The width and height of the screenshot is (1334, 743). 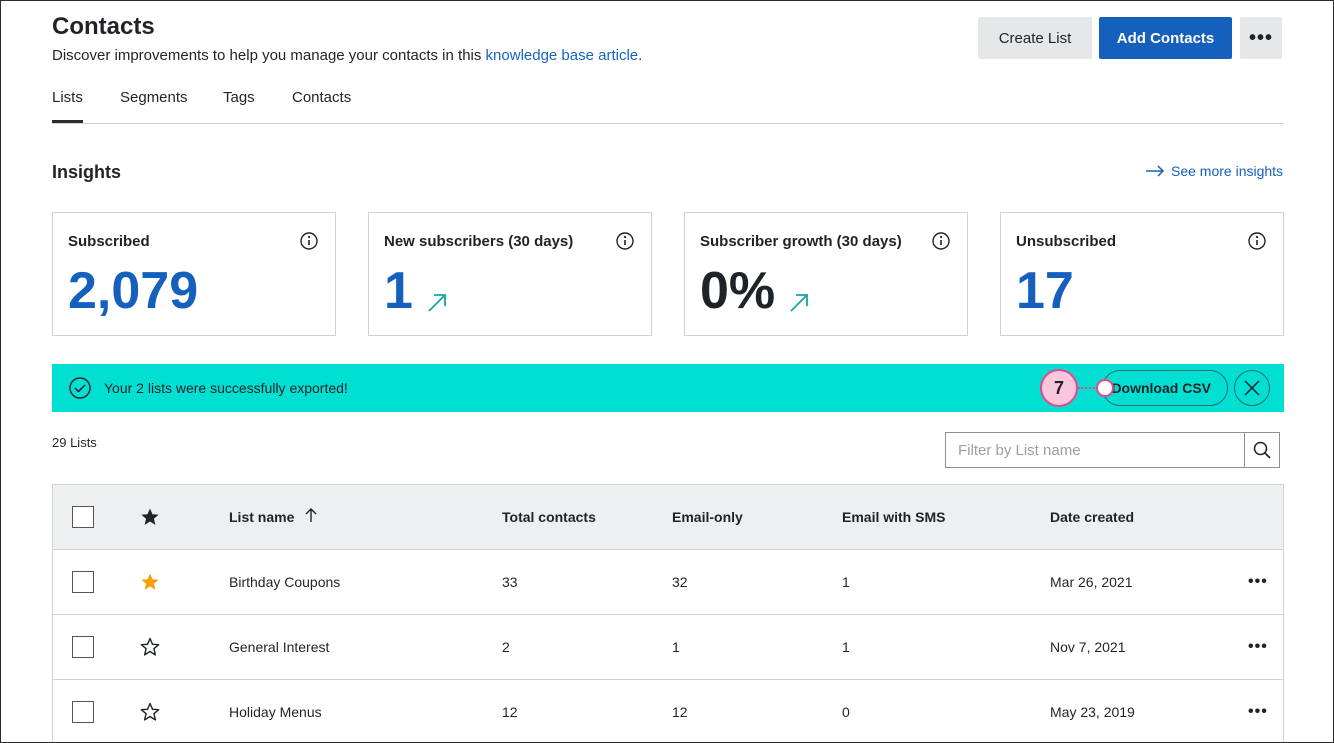 What do you see at coordinates (1095, 450) in the screenshot?
I see `filter-input` at bounding box center [1095, 450].